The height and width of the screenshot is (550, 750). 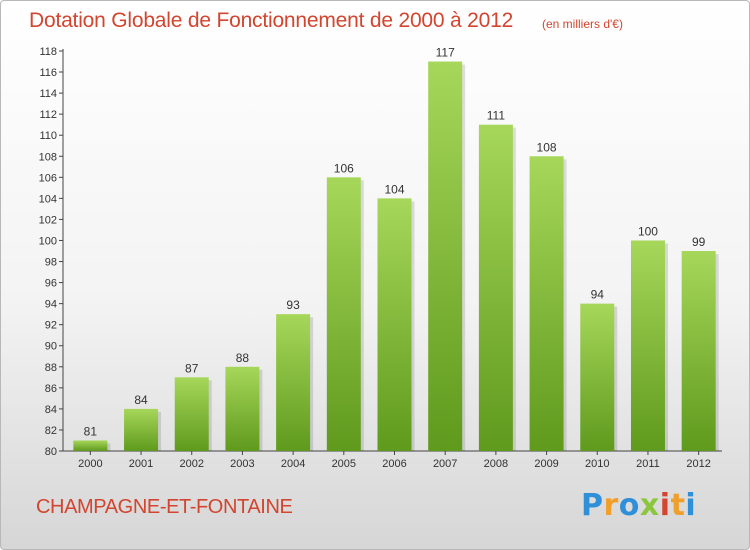 What do you see at coordinates (598, 295) in the screenshot?
I see `bar-value-label: 94` at bounding box center [598, 295].